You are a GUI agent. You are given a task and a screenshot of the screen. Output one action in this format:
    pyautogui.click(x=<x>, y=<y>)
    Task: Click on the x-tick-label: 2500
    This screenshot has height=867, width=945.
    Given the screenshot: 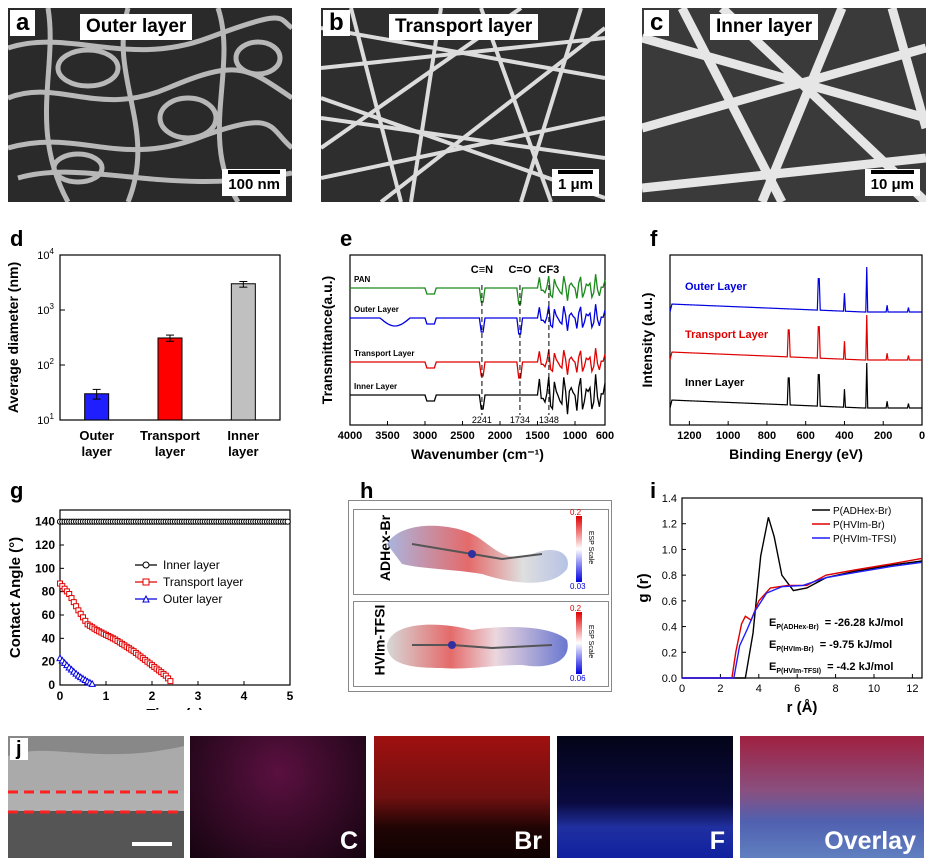 What is the action you would take?
    pyautogui.click(x=462, y=436)
    